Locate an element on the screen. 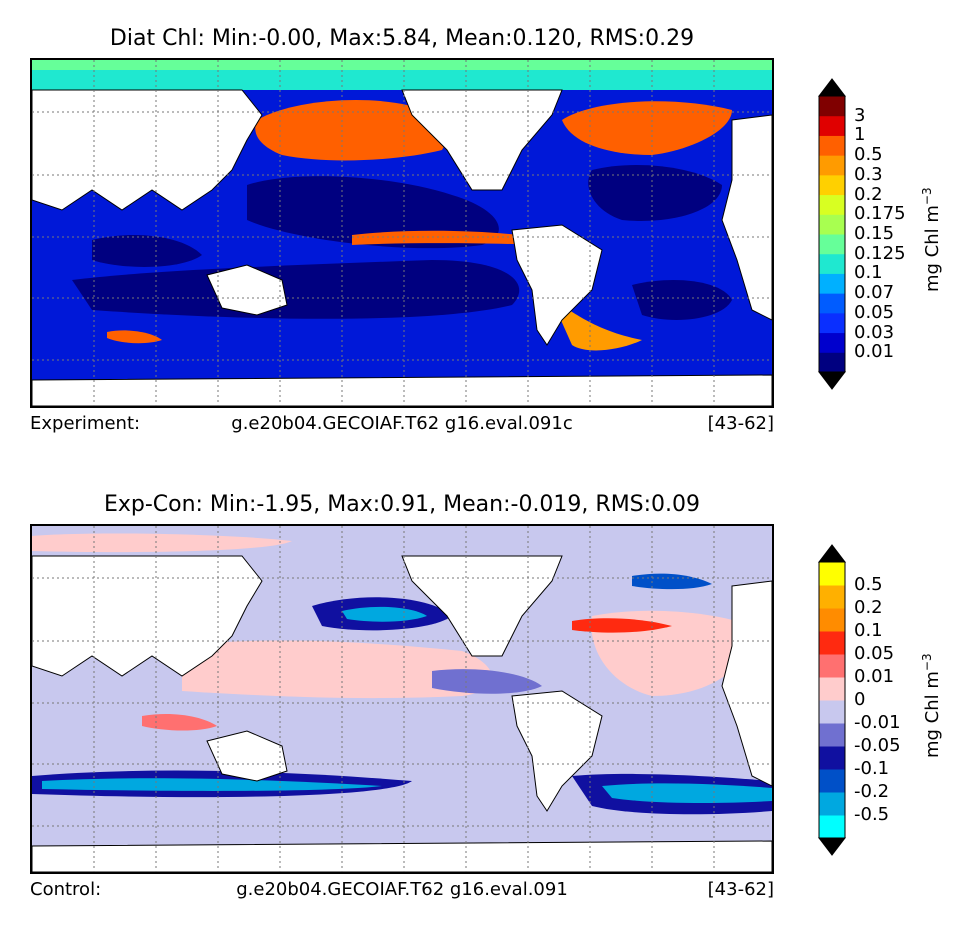 Image resolution: width=980 pixels, height=930 pixels. colorbar-extend-high is located at coordinates (832, 553).